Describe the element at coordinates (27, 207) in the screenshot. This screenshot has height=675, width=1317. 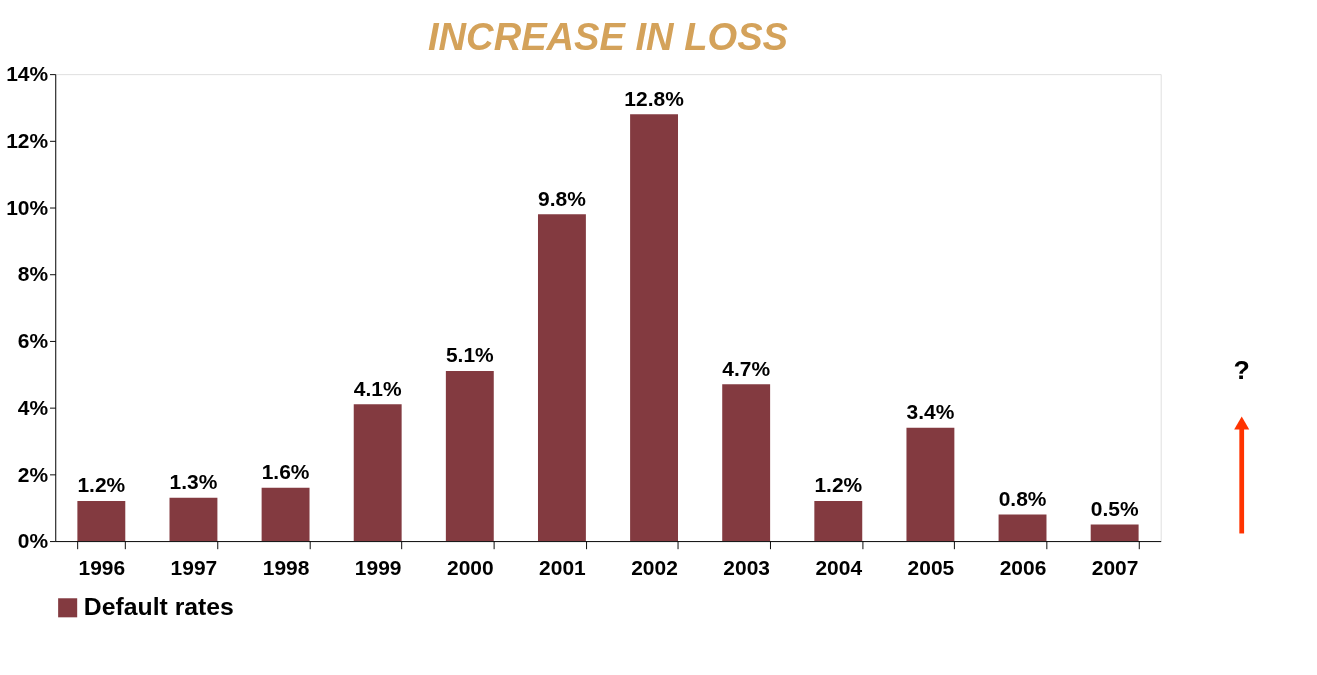
I see `y-tick-label: 10%` at that location.